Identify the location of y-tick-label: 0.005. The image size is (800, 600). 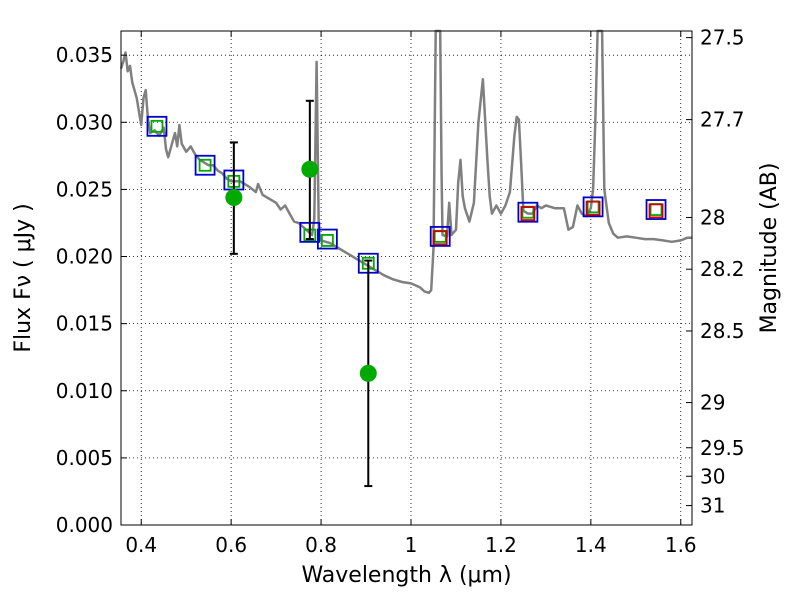
(84, 458).